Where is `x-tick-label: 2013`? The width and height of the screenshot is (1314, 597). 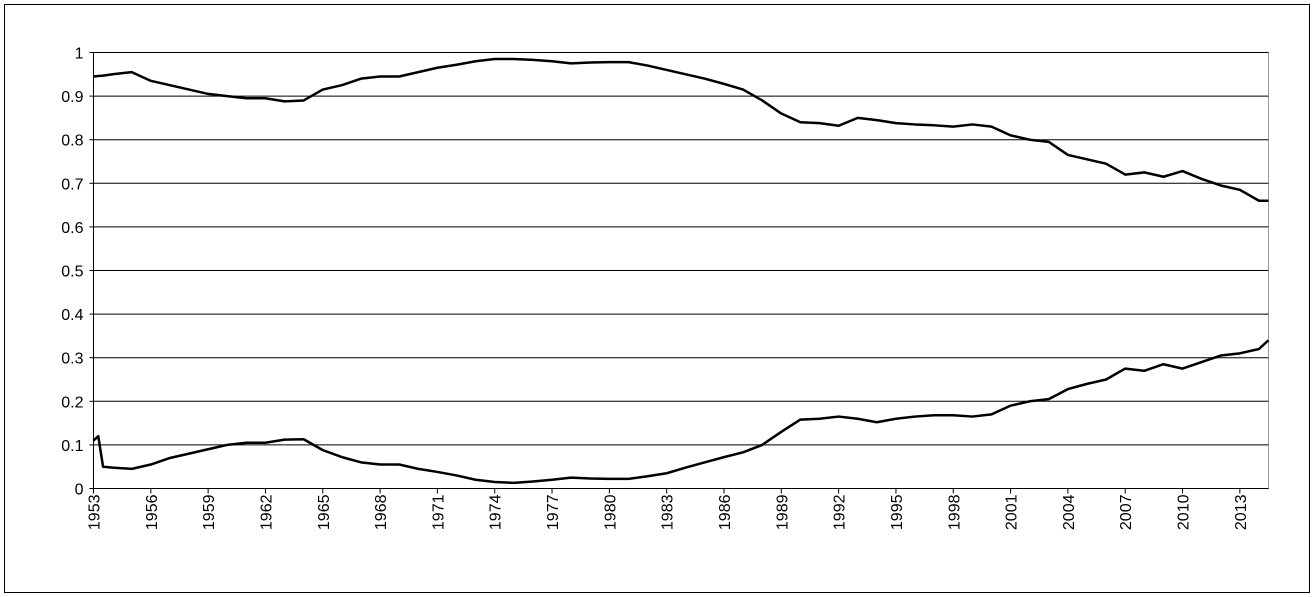
x-tick-label: 2013 is located at coordinates (1241, 512).